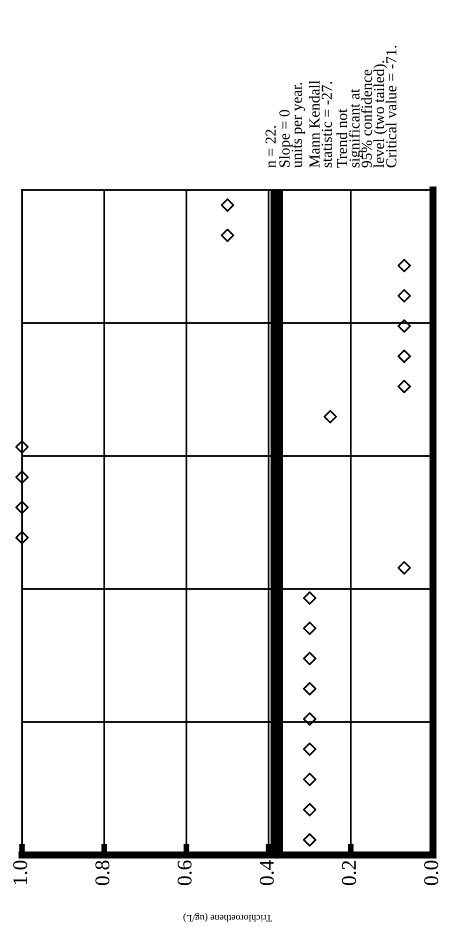 The width and height of the screenshot is (451, 933). What do you see at coordinates (102, 873) in the screenshot?
I see `x-tick-label: 0.8` at bounding box center [102, 873].